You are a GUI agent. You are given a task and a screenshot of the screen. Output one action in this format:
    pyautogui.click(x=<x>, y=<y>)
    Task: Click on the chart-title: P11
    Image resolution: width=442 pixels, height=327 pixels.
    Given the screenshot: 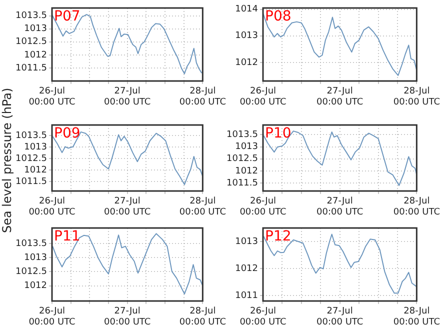 What is the action you would take?
    pyautogui.click(x=67, y=236)
    